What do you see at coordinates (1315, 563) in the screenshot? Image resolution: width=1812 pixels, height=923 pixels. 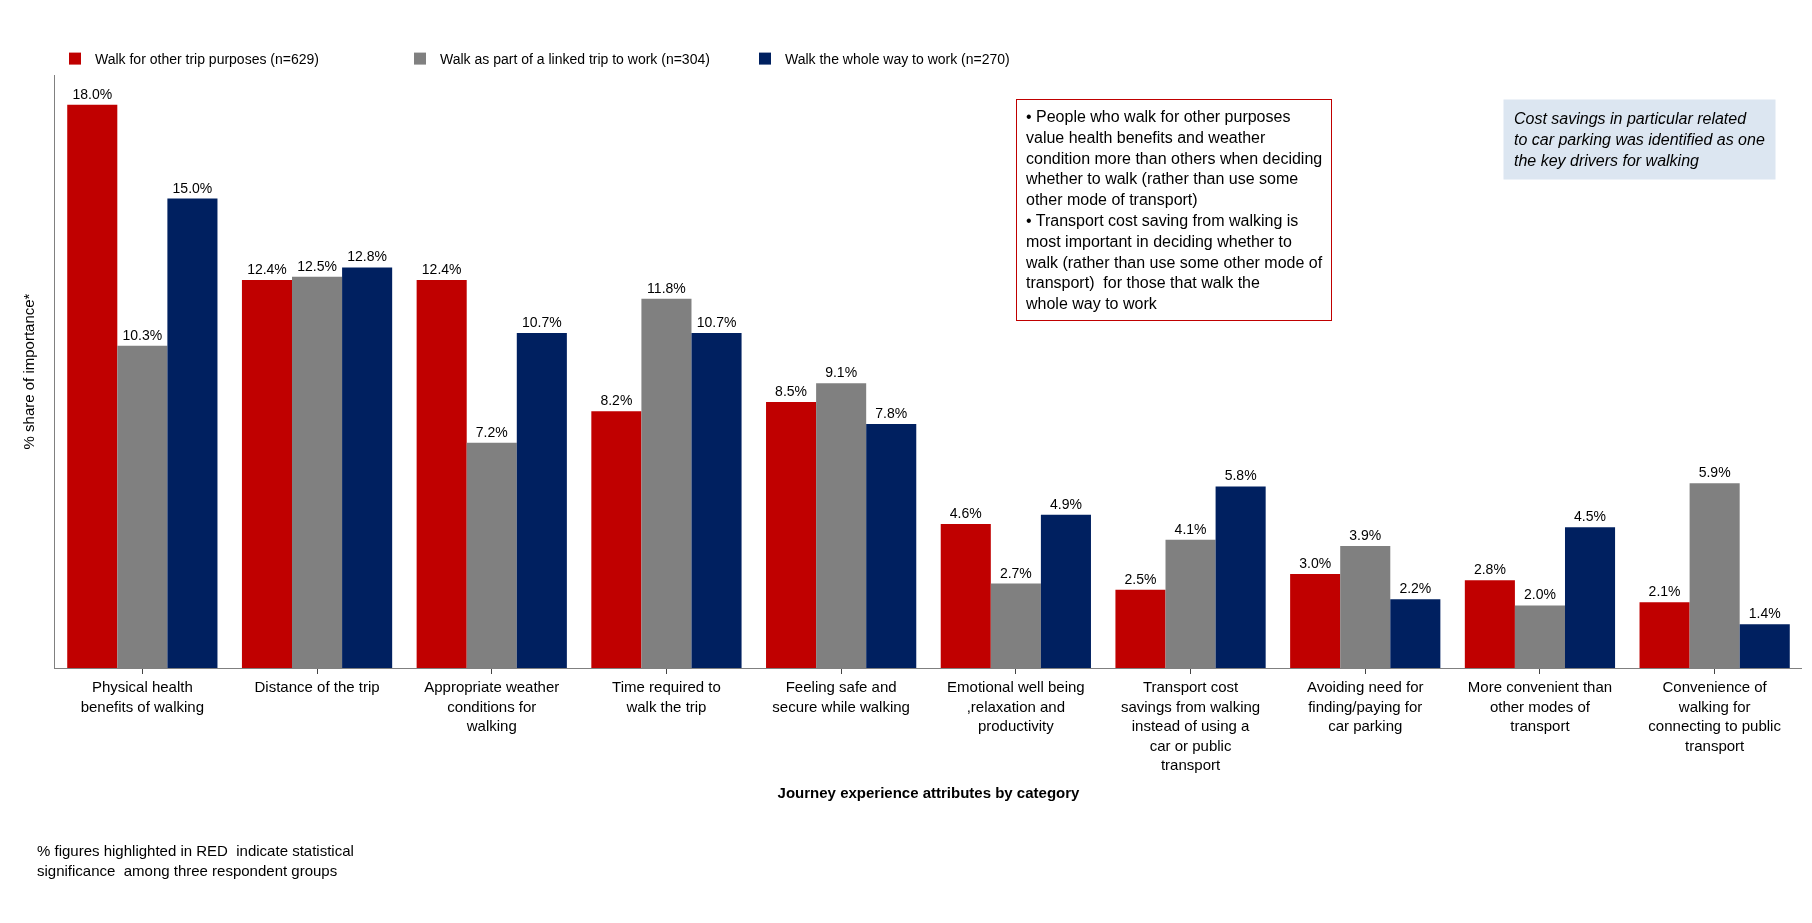 I see `data-label: 3.0%` at bounding box center [1315, 563].